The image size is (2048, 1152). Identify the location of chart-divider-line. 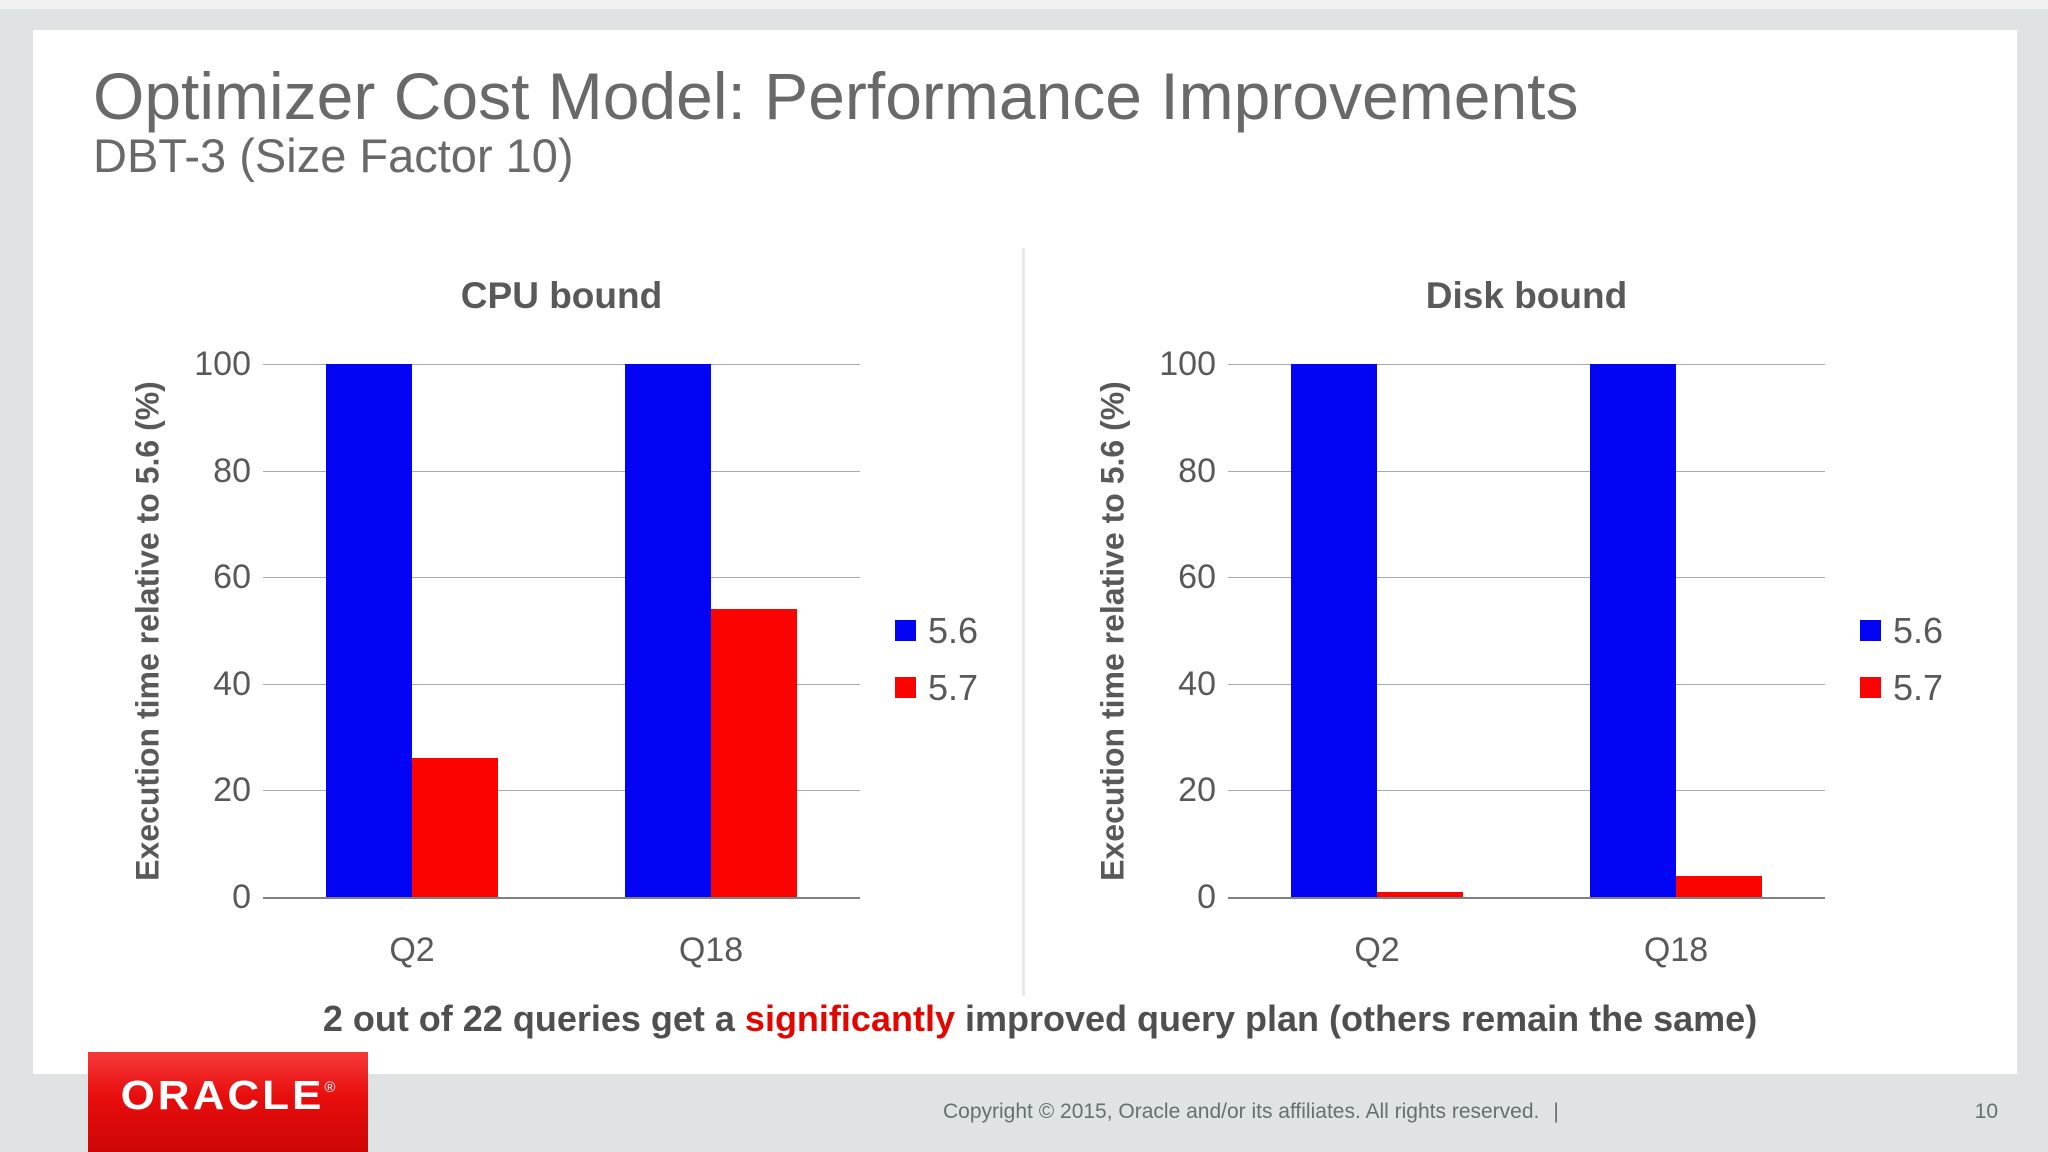
(1023, 622).